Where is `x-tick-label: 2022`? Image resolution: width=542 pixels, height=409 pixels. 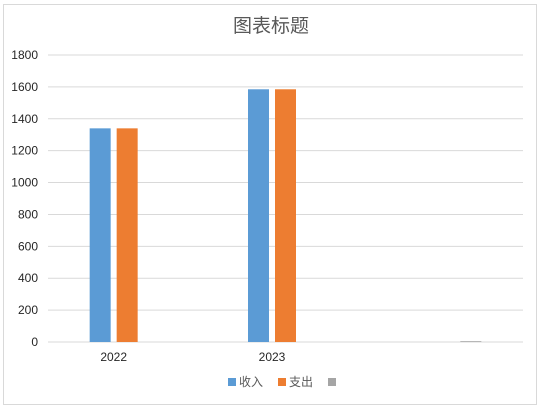 x-tick-label: 2022 is located at coordinates (113, 357).